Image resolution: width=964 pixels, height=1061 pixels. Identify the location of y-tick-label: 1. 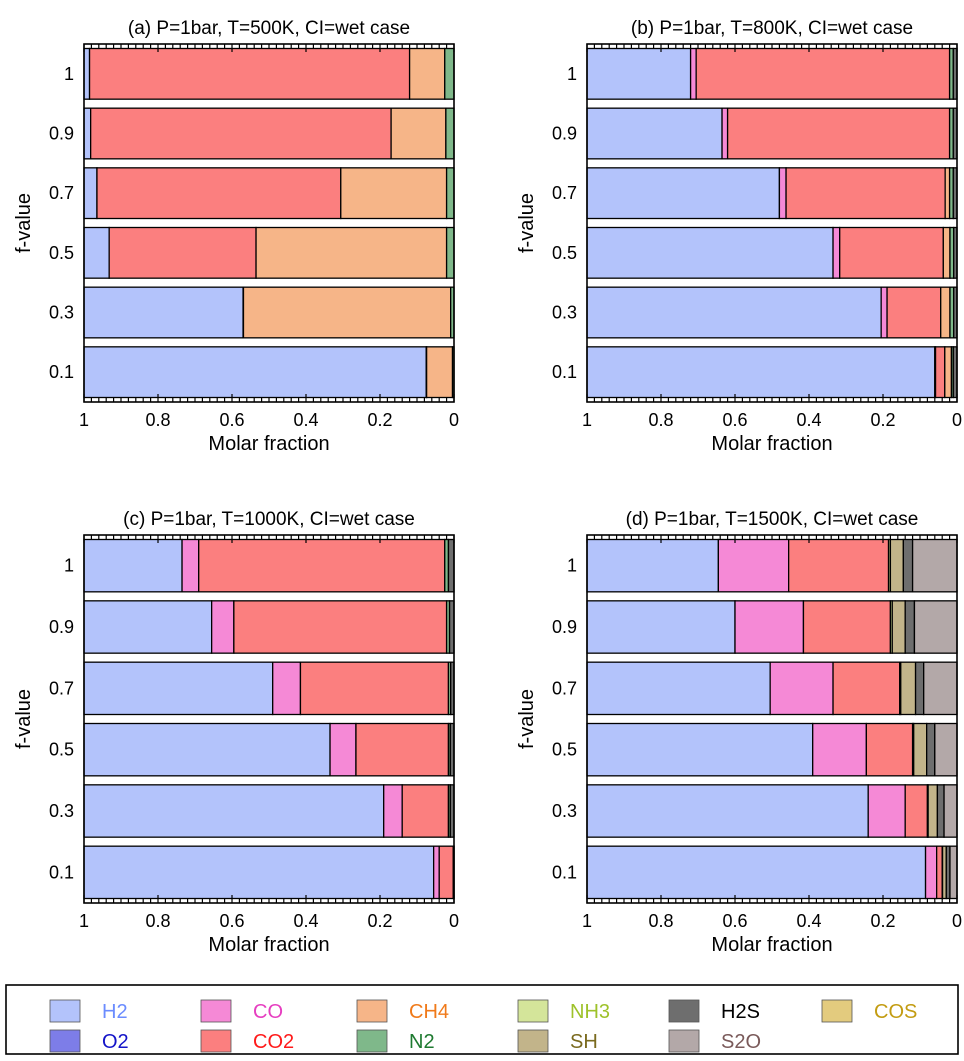
(69, 566).